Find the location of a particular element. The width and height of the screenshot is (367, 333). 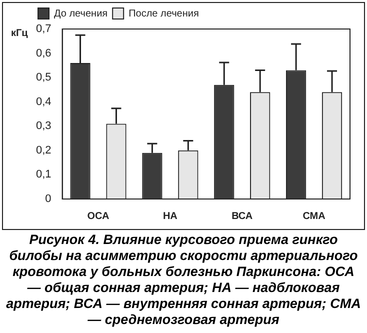

legend-label: После лечения is located at coordinates (163, 14).